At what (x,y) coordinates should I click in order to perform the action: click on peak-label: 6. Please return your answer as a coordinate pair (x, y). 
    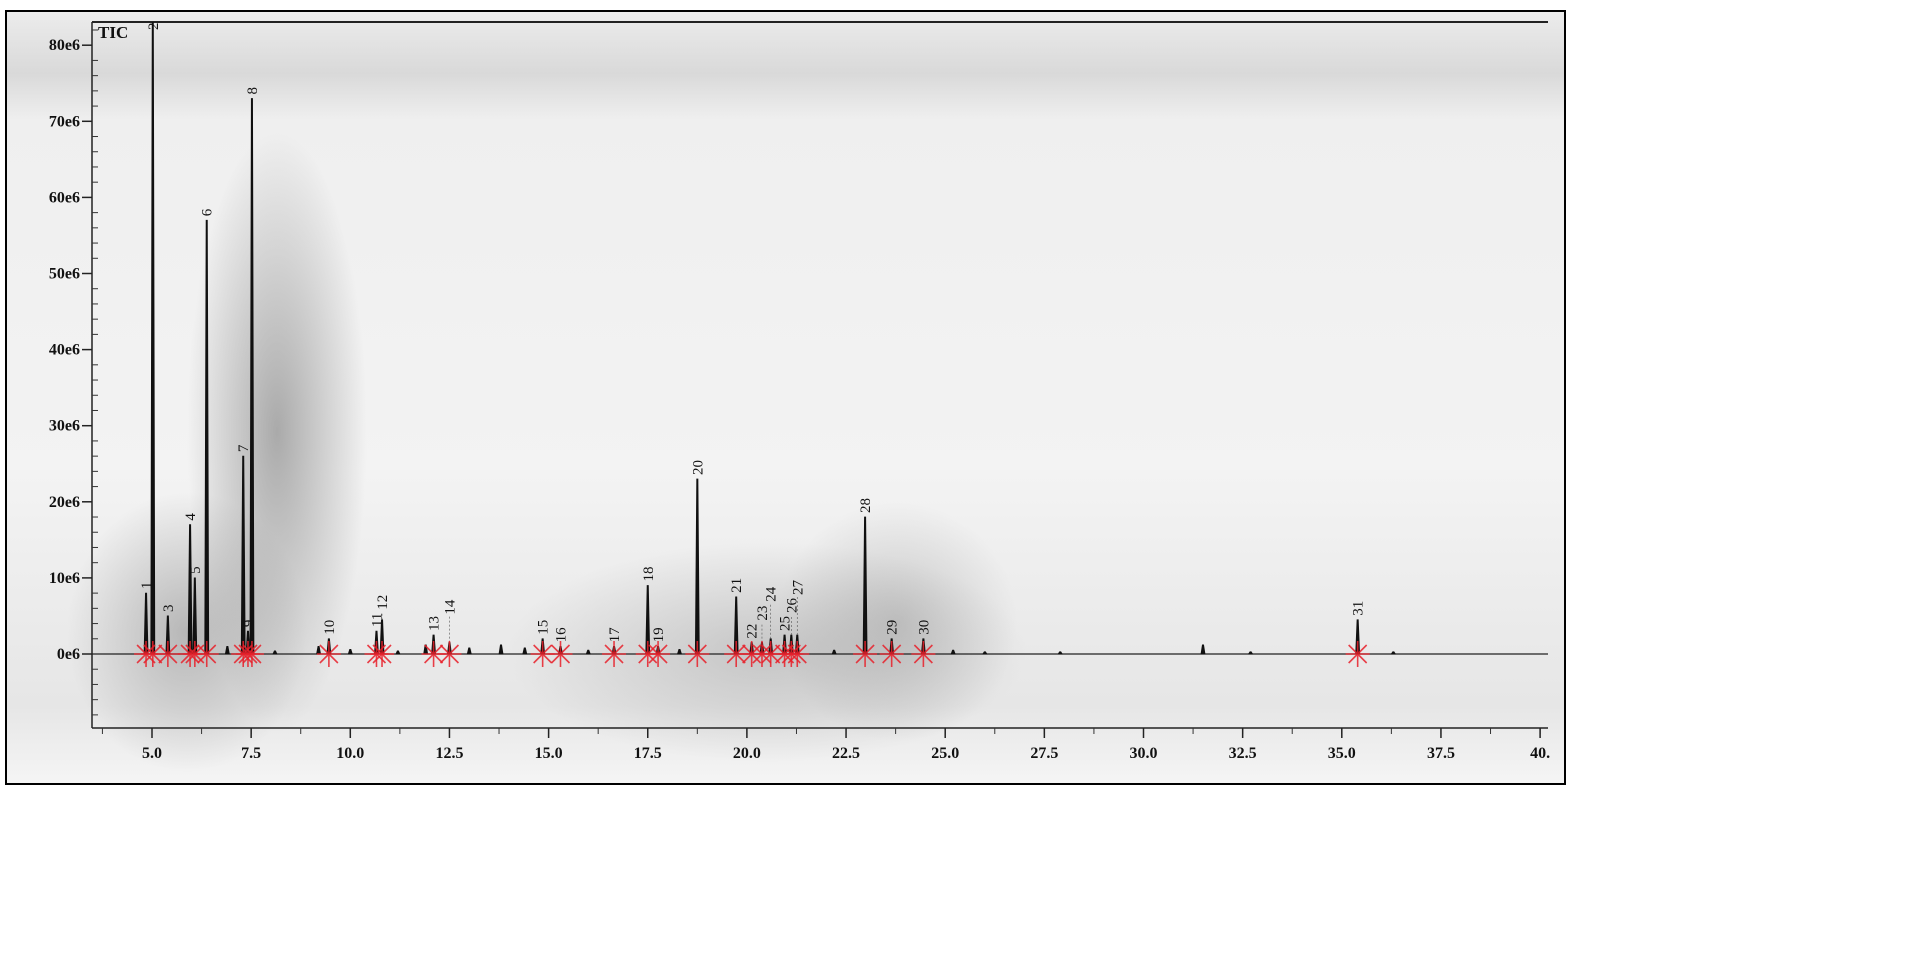
    Looking at the image, I should click on (208, 212).